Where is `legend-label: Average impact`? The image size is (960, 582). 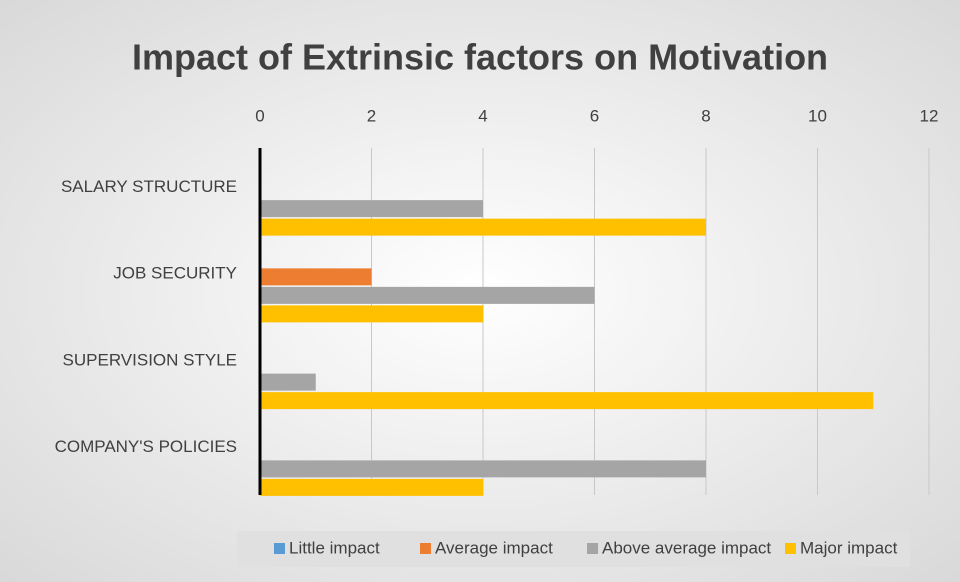 legend-label: Average impact is located at coordinates (494, 547).